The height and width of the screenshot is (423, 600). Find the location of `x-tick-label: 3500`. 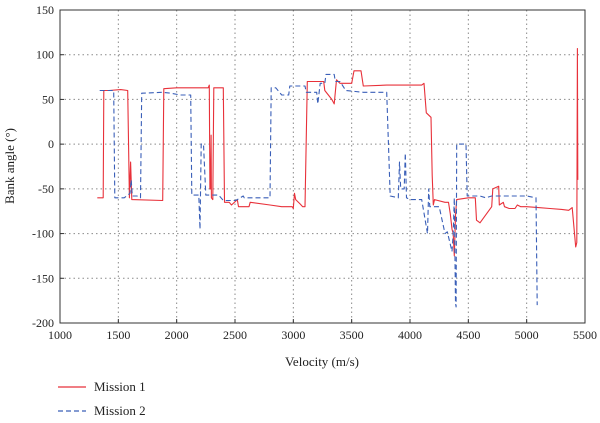

x-tick-label: 3500 is located at coordinates (352, 335).